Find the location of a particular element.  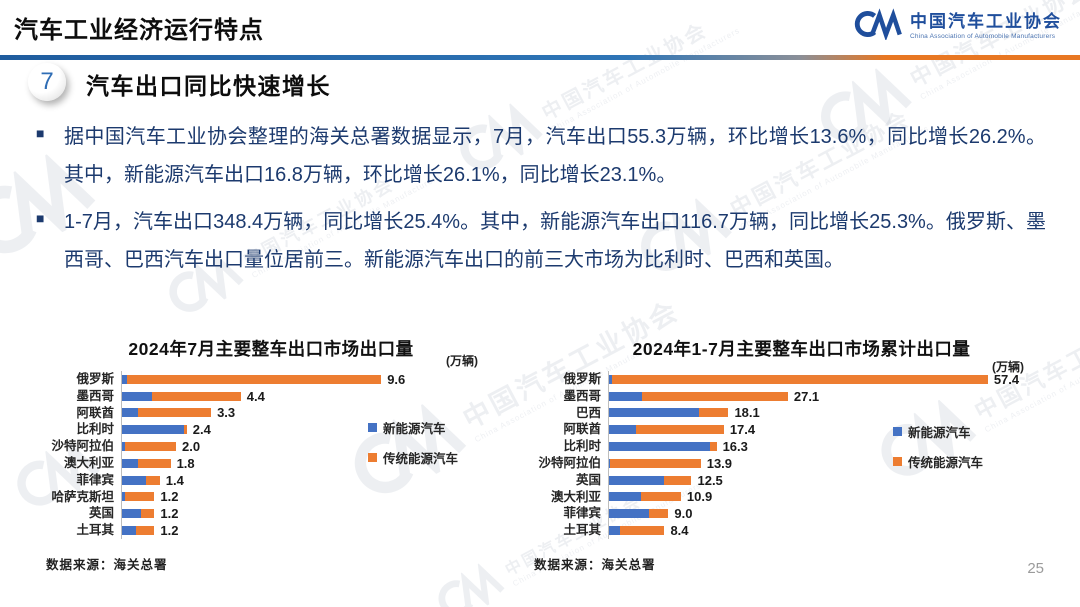

value-label: 2.0 is located at coordinates (191, 447).